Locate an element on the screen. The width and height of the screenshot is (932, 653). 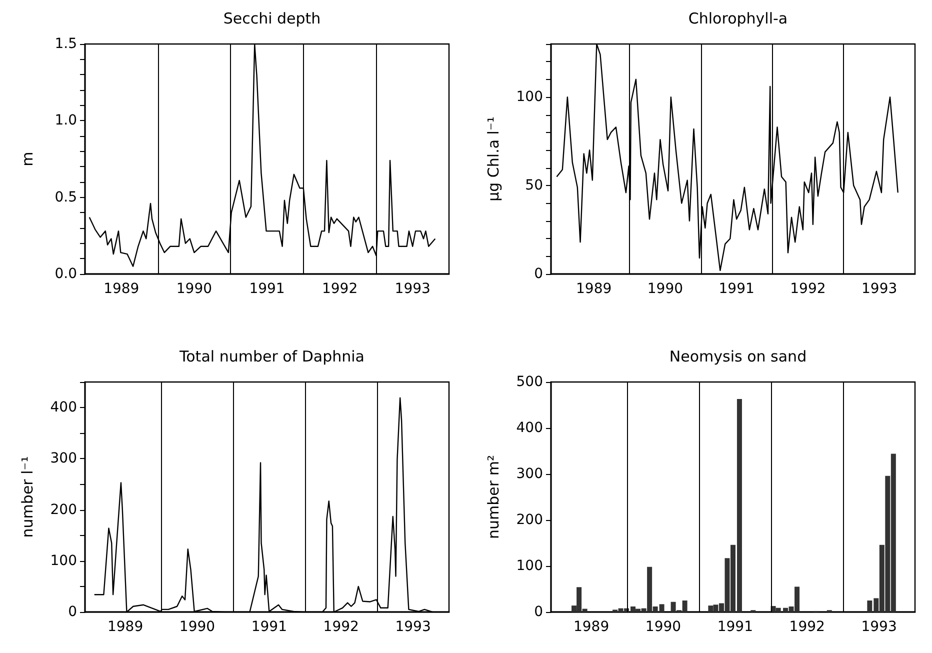
y-tick-label: 500 is located at coordinates (529, 382).